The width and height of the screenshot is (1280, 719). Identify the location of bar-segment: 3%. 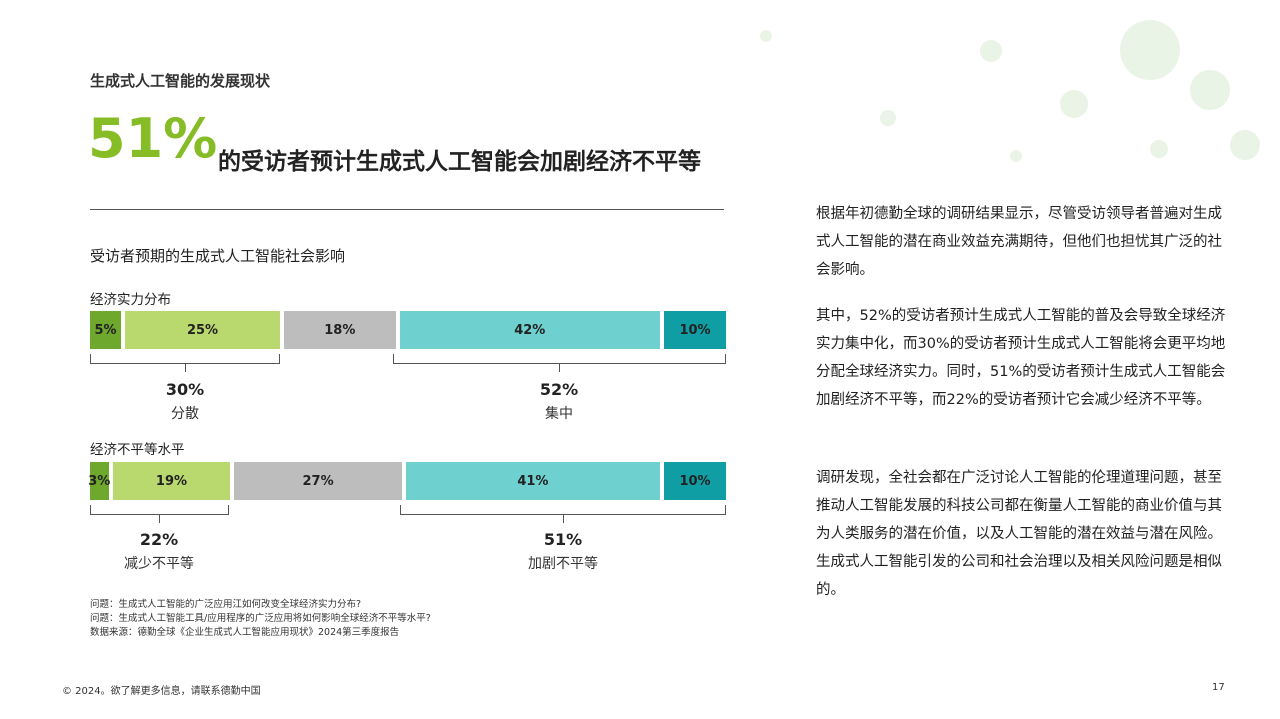
(99, 481).